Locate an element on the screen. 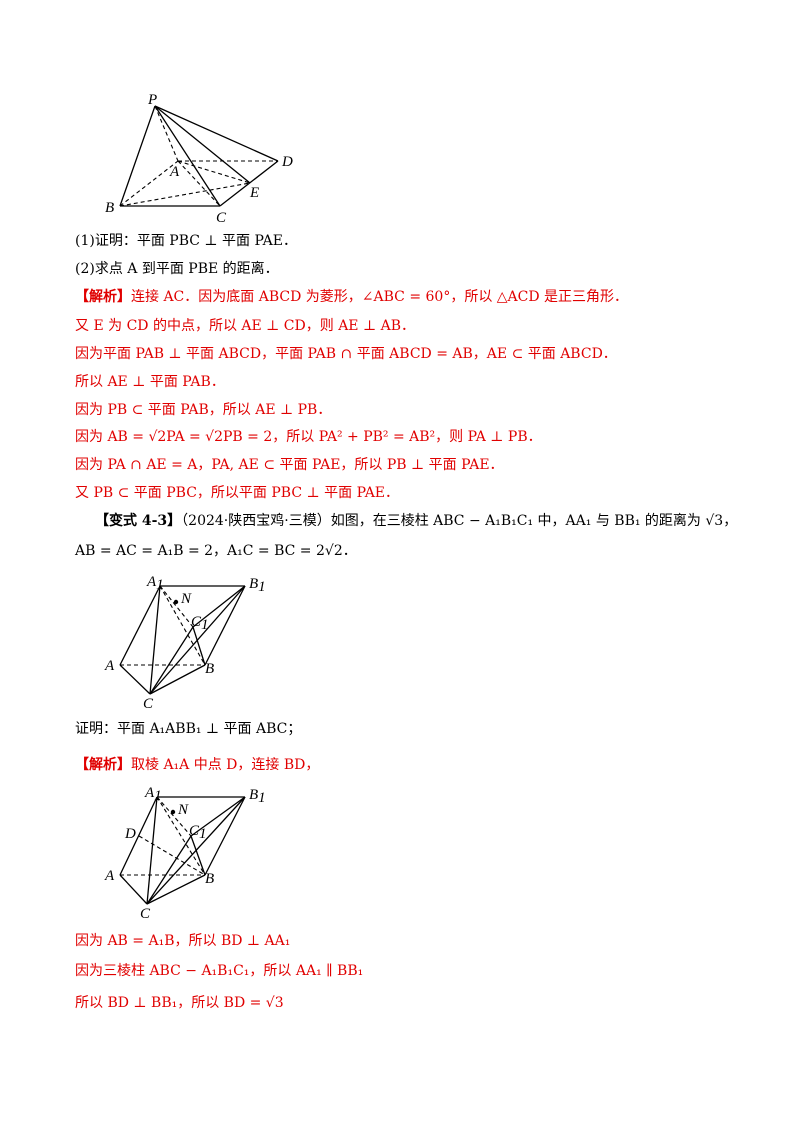  solution-tag: 【解析】 is located at coordinates (103, 297).